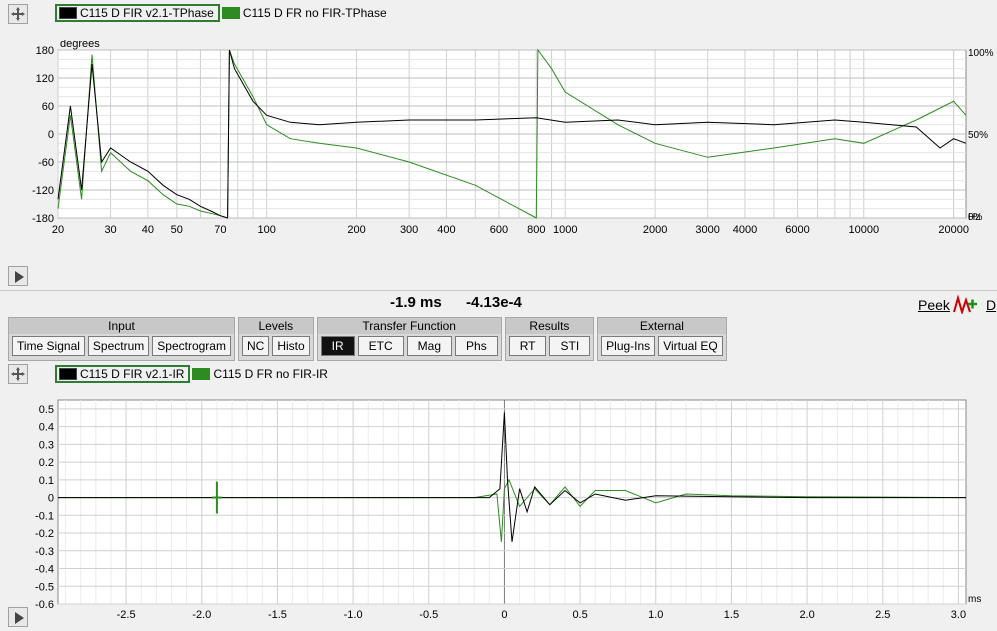 This screenshot has height=631, width=997. What do you see at coordinates (512, 510) in the screenshot?
I see `series-line-nofir-ir` at bounding box center [512, 510].